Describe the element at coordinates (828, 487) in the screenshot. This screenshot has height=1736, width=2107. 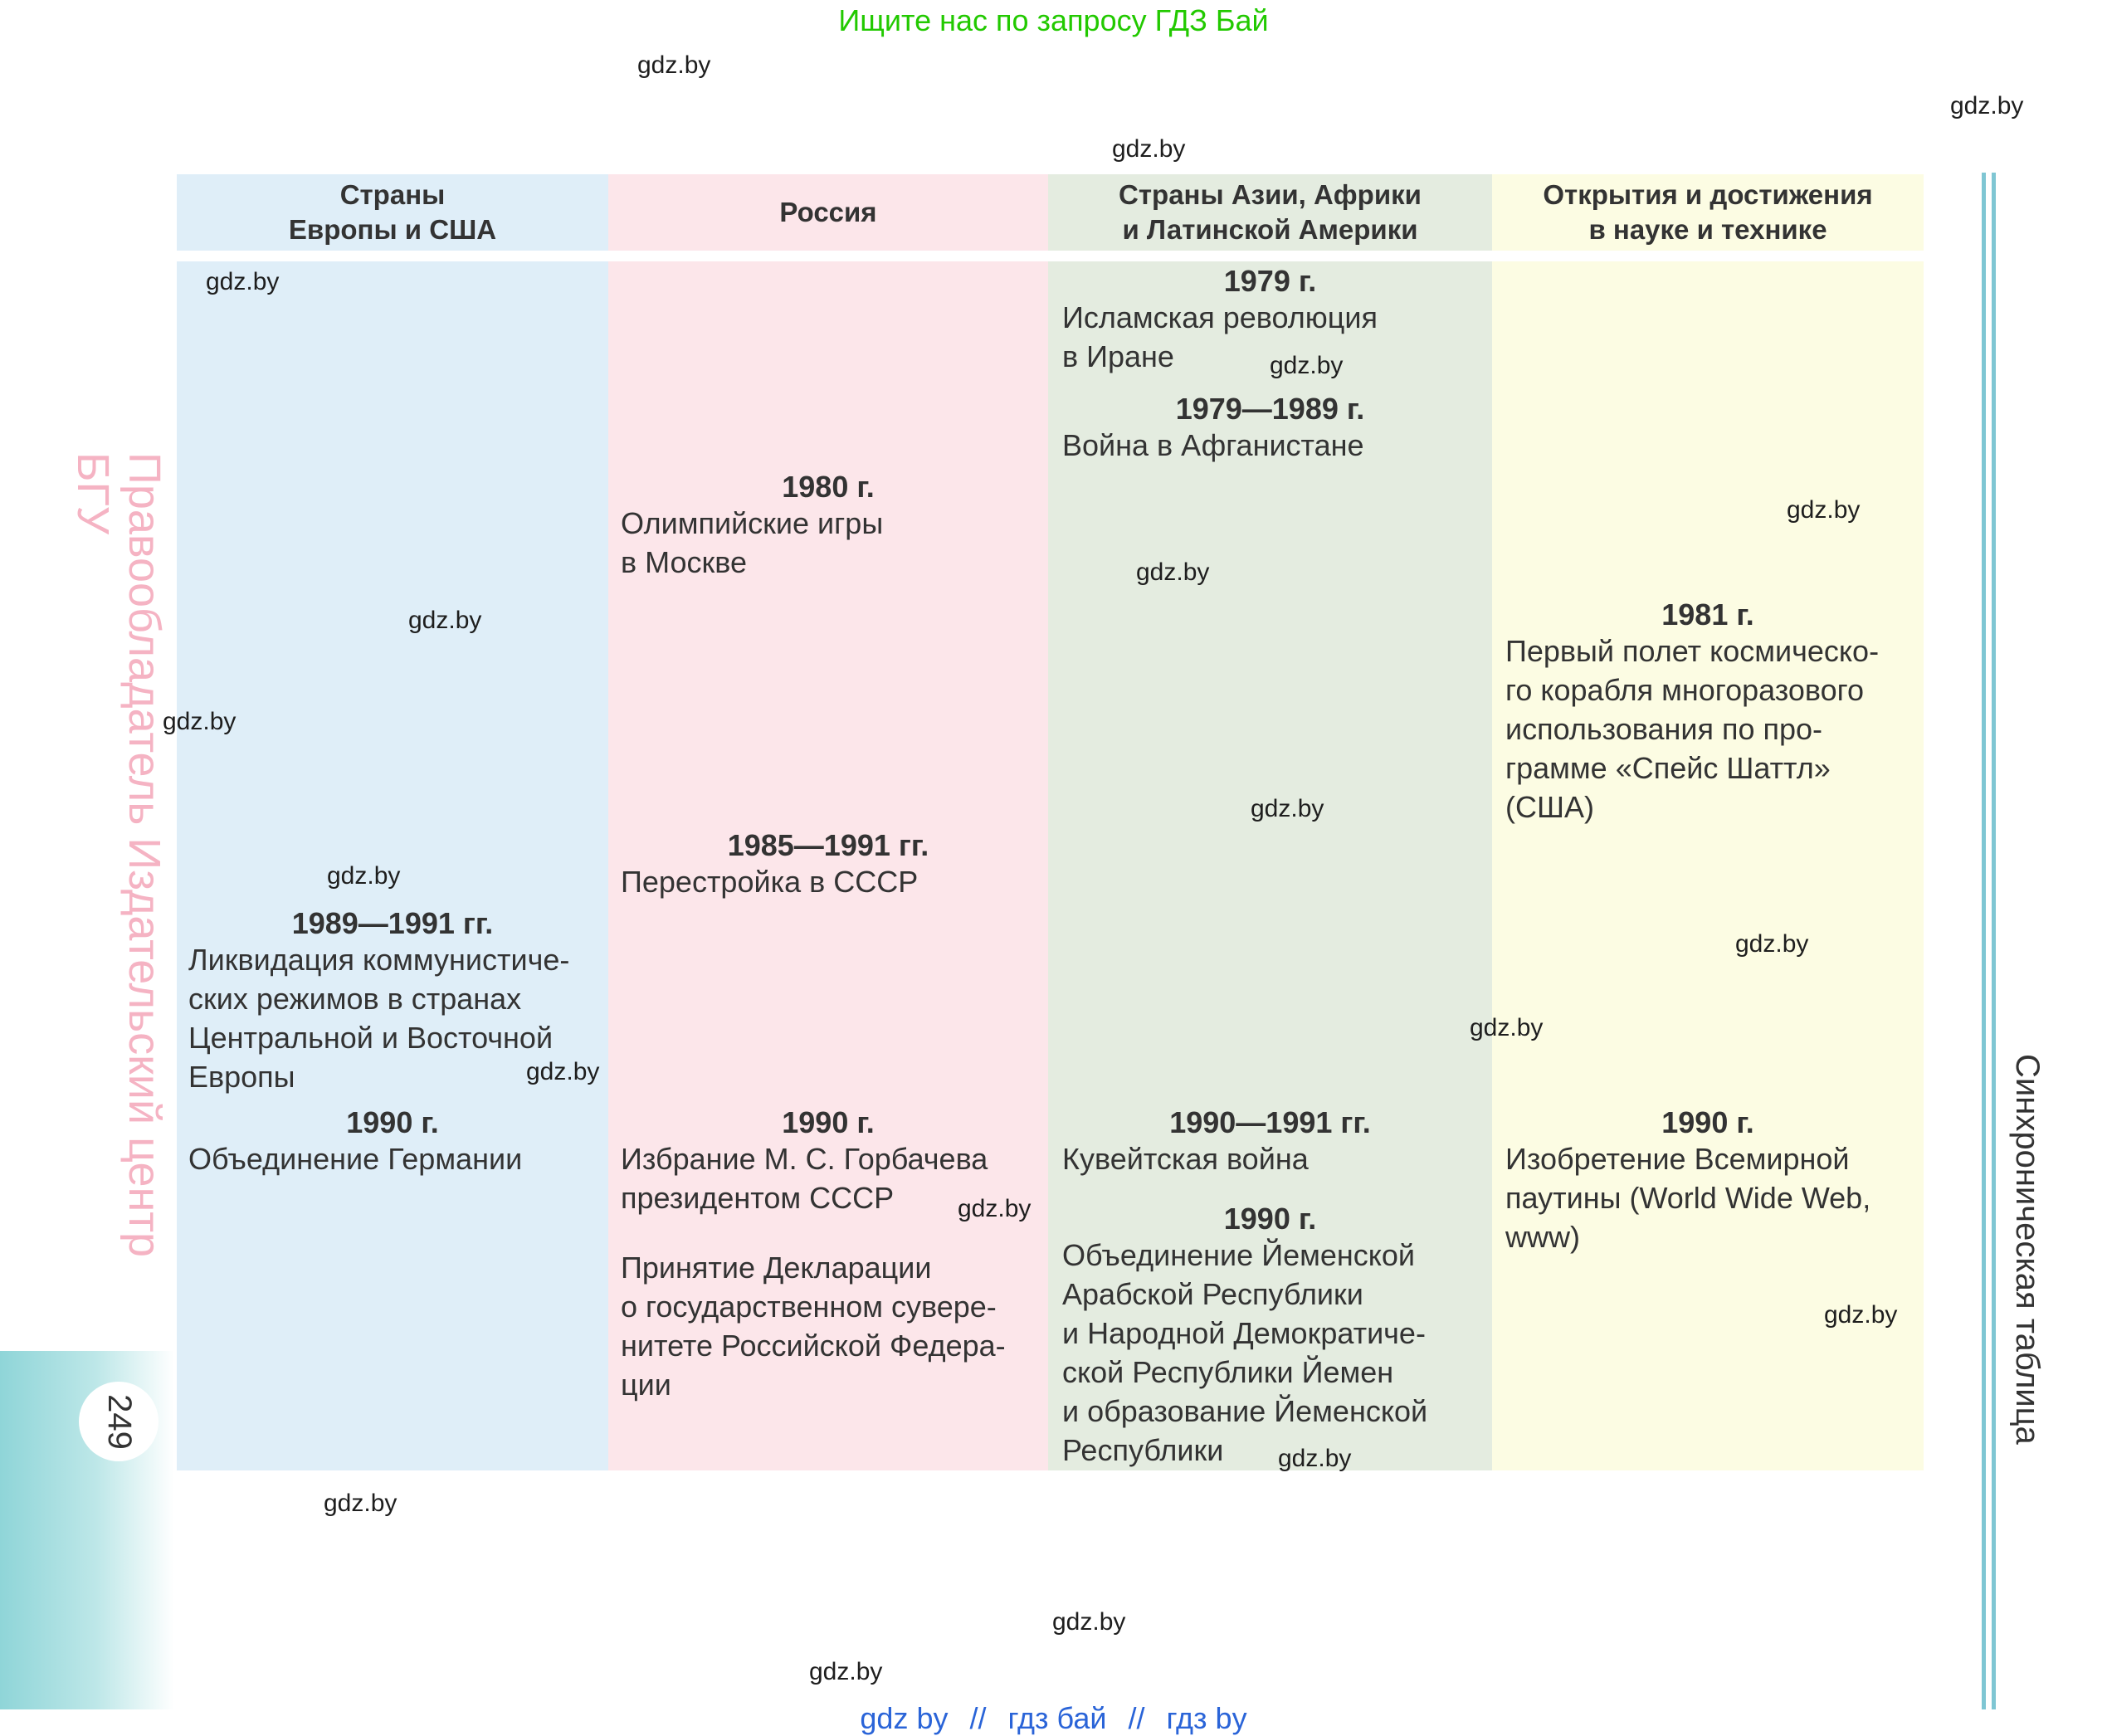
I see `event-year: 1980 г.` at that location.